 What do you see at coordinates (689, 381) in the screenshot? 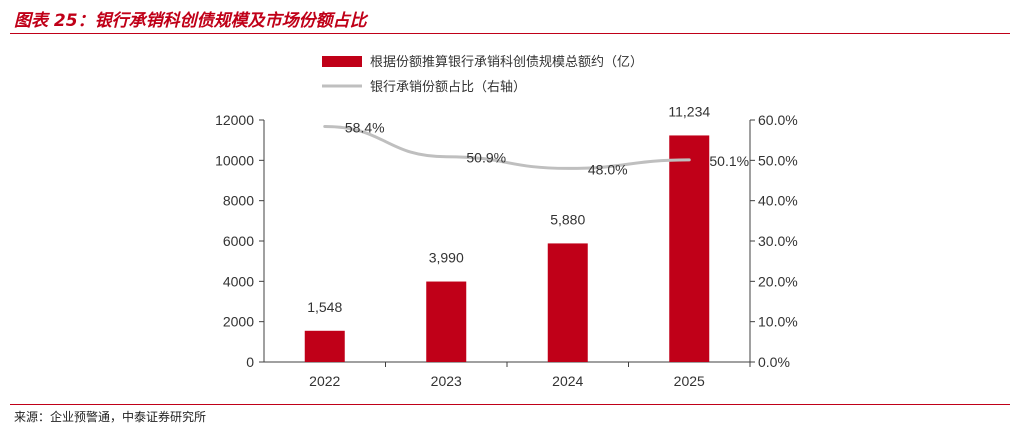
I see `x-tick-label: 2025` at bounding box center [689, 381].